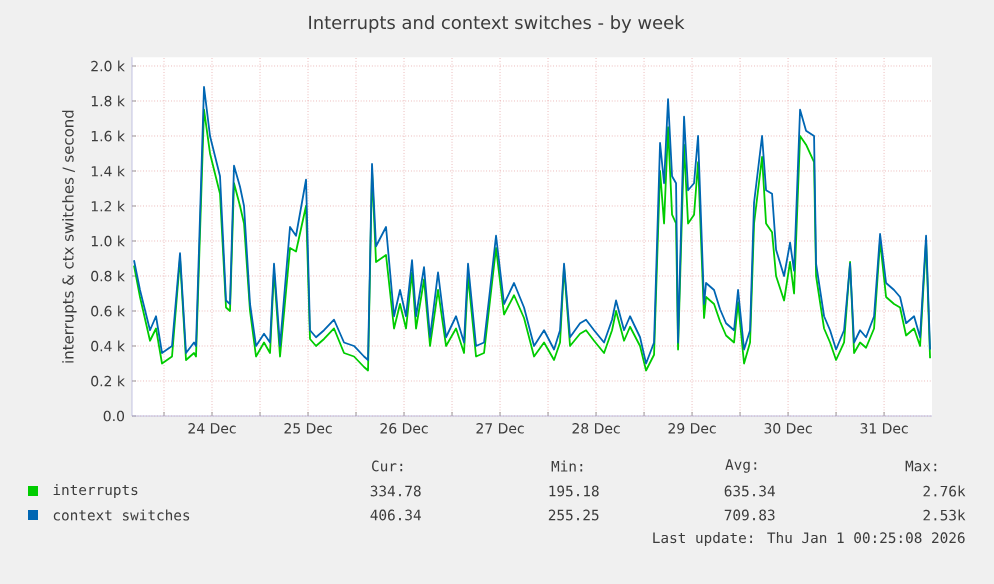  What do you see at coordinates (497, 24) in the screenshot?
I see `chart-title: Interrupts and context switches - by week` at bounding box center [497, 24].